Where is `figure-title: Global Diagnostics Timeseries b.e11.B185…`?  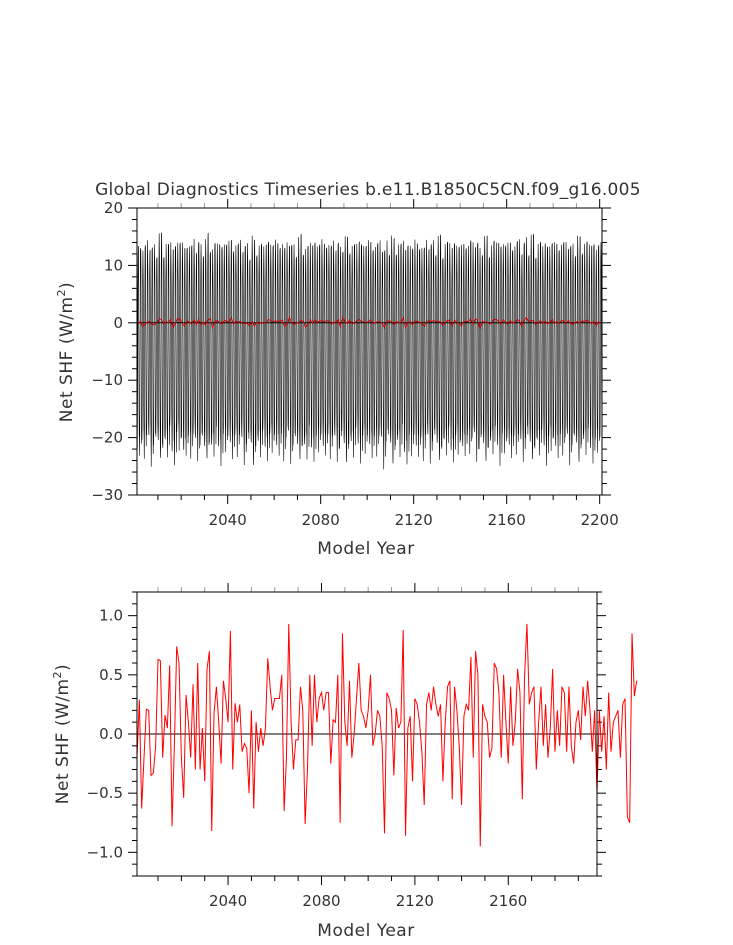
figure-title: Global Diagnostics Timeseries b.e11.B185… is located at coordinates (368, 190).